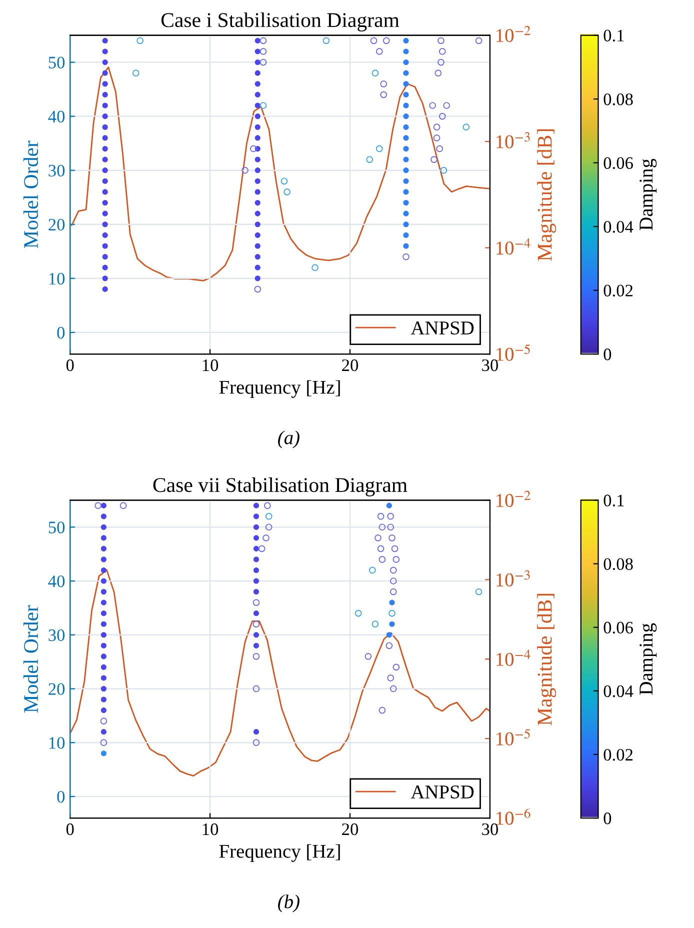  I want to click on chart-title: Case vii Stabilisation Diagram, so click(280, 486).